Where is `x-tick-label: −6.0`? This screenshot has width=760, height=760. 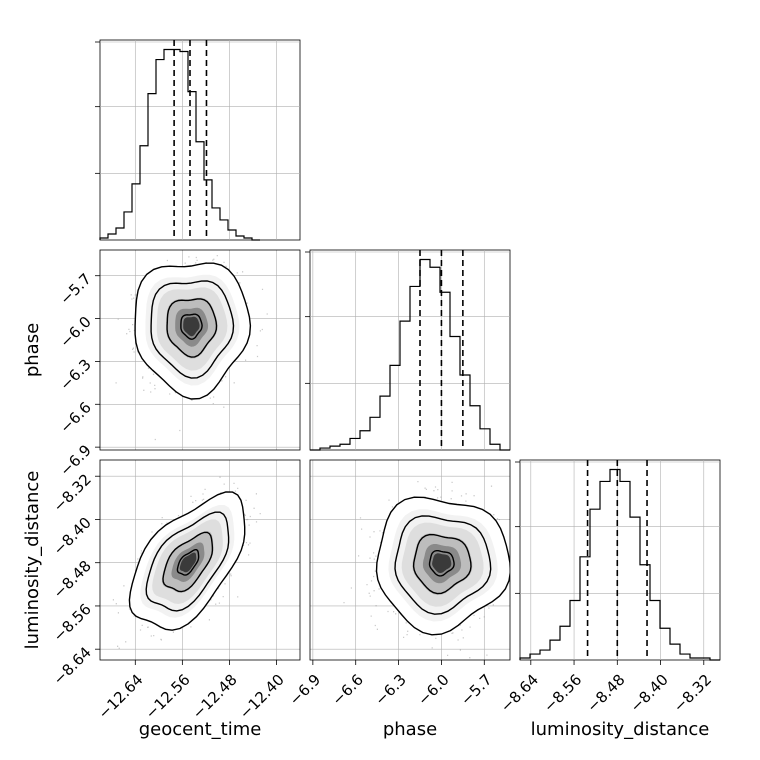 x-tick-label: −6.0 is located at coordinates (433, 690).